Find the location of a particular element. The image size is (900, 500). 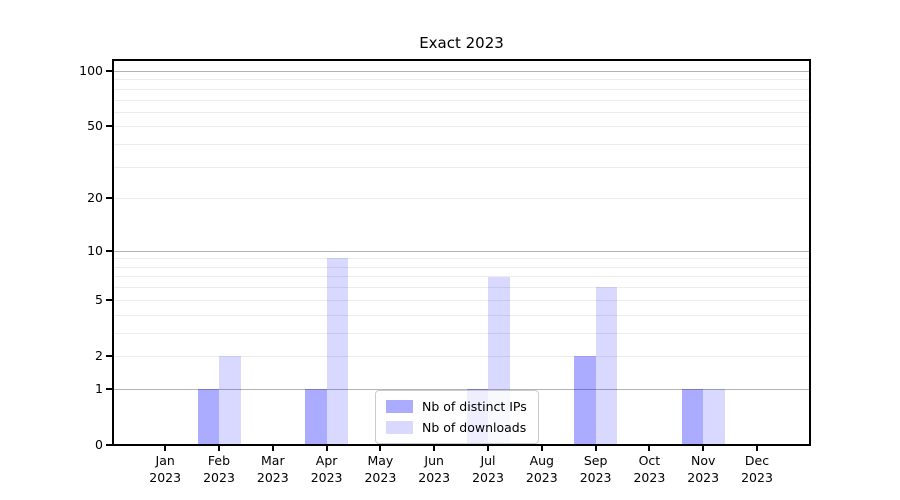

x-tick-label: Sep 2023 is located at coordinates (596, 469).